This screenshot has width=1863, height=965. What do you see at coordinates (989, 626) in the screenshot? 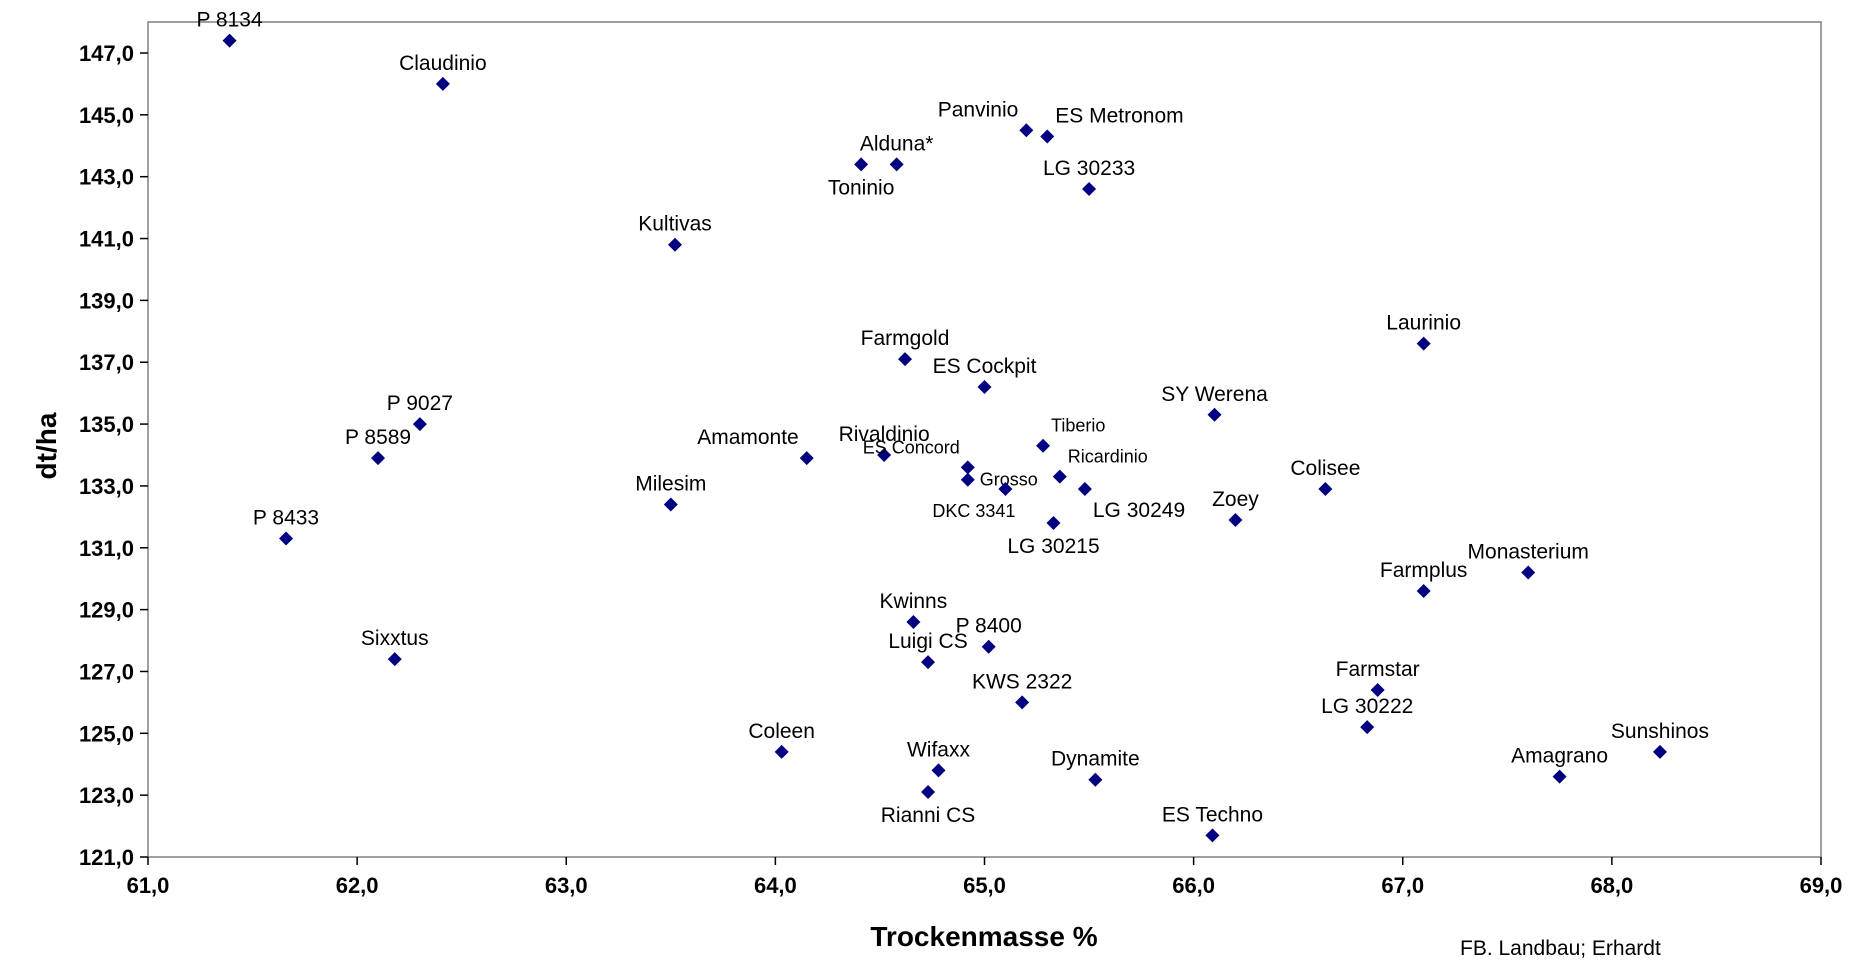
I see `data-point-label: P 8400` at bounding box center [989, 626].